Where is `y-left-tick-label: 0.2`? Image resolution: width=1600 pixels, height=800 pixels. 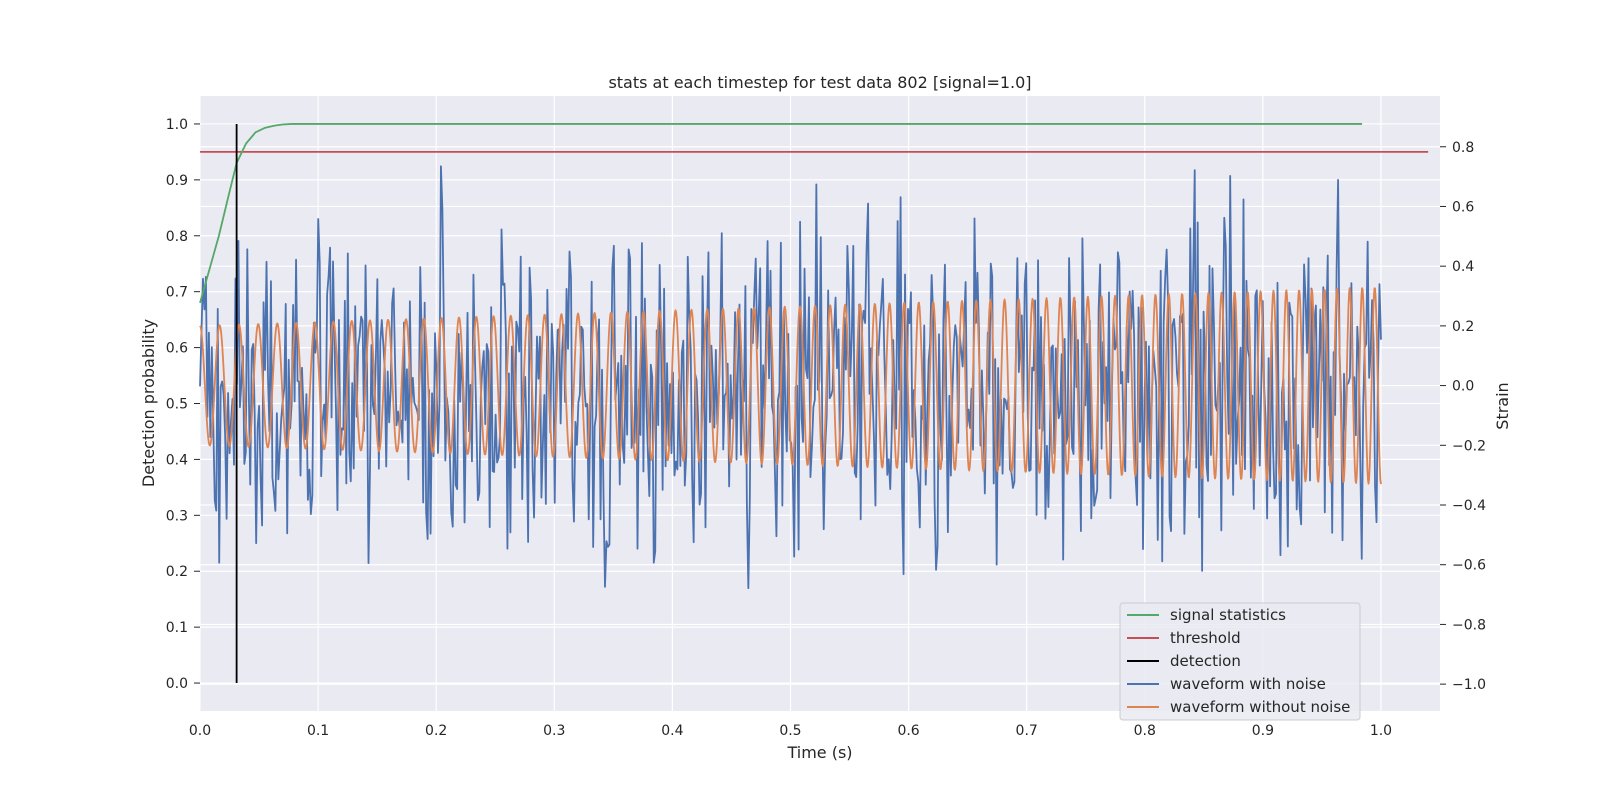 y-left-tick-label: 0.2 is located at coordinates (177, 572).